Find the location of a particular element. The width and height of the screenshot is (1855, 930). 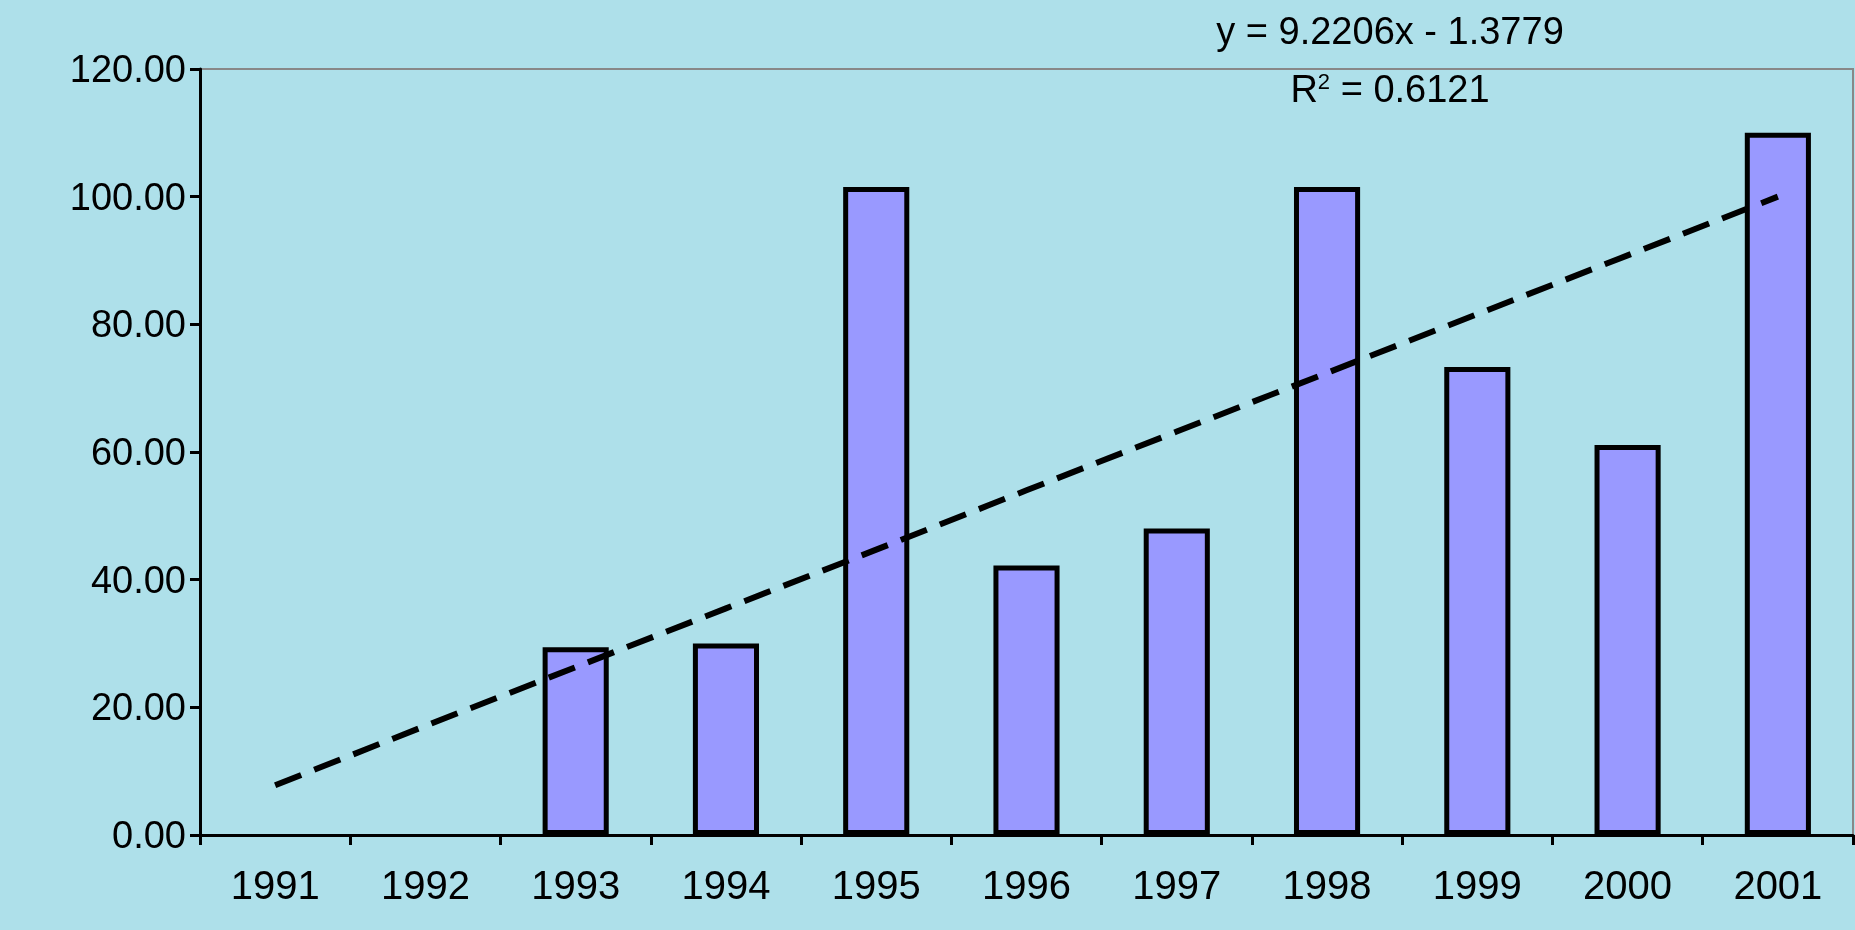

x-tick-label: 1992 is located at coordinates (425, 885).